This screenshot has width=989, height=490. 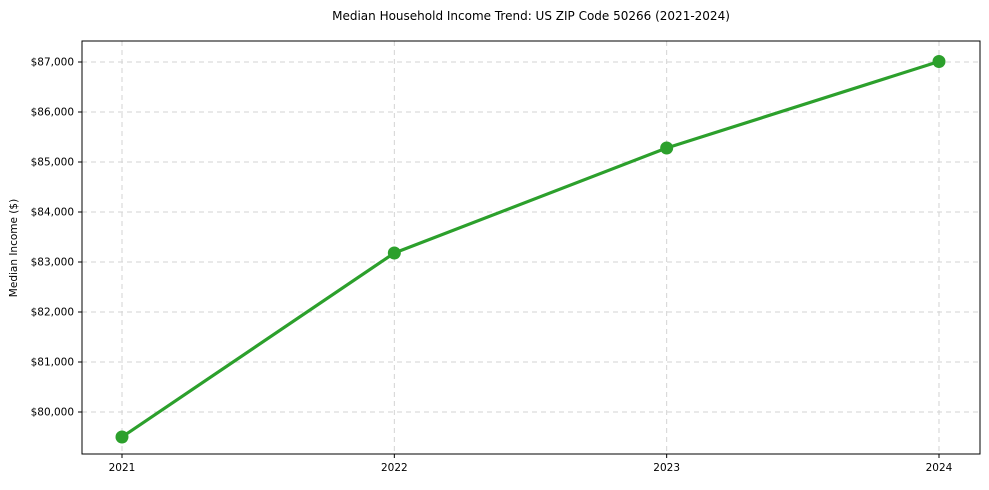 I want to click on x-tick-label: 2024, so click(x=939, y=468).